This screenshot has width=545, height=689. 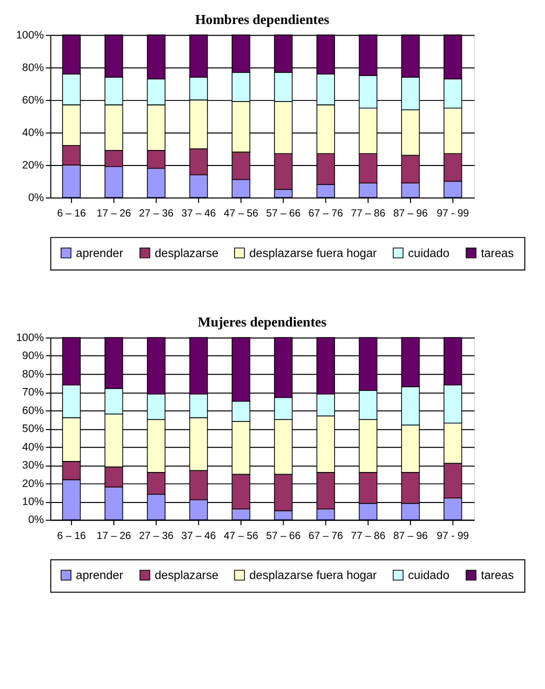 I want to click on y-tick-label: 30%, so click(x=33, y=466).